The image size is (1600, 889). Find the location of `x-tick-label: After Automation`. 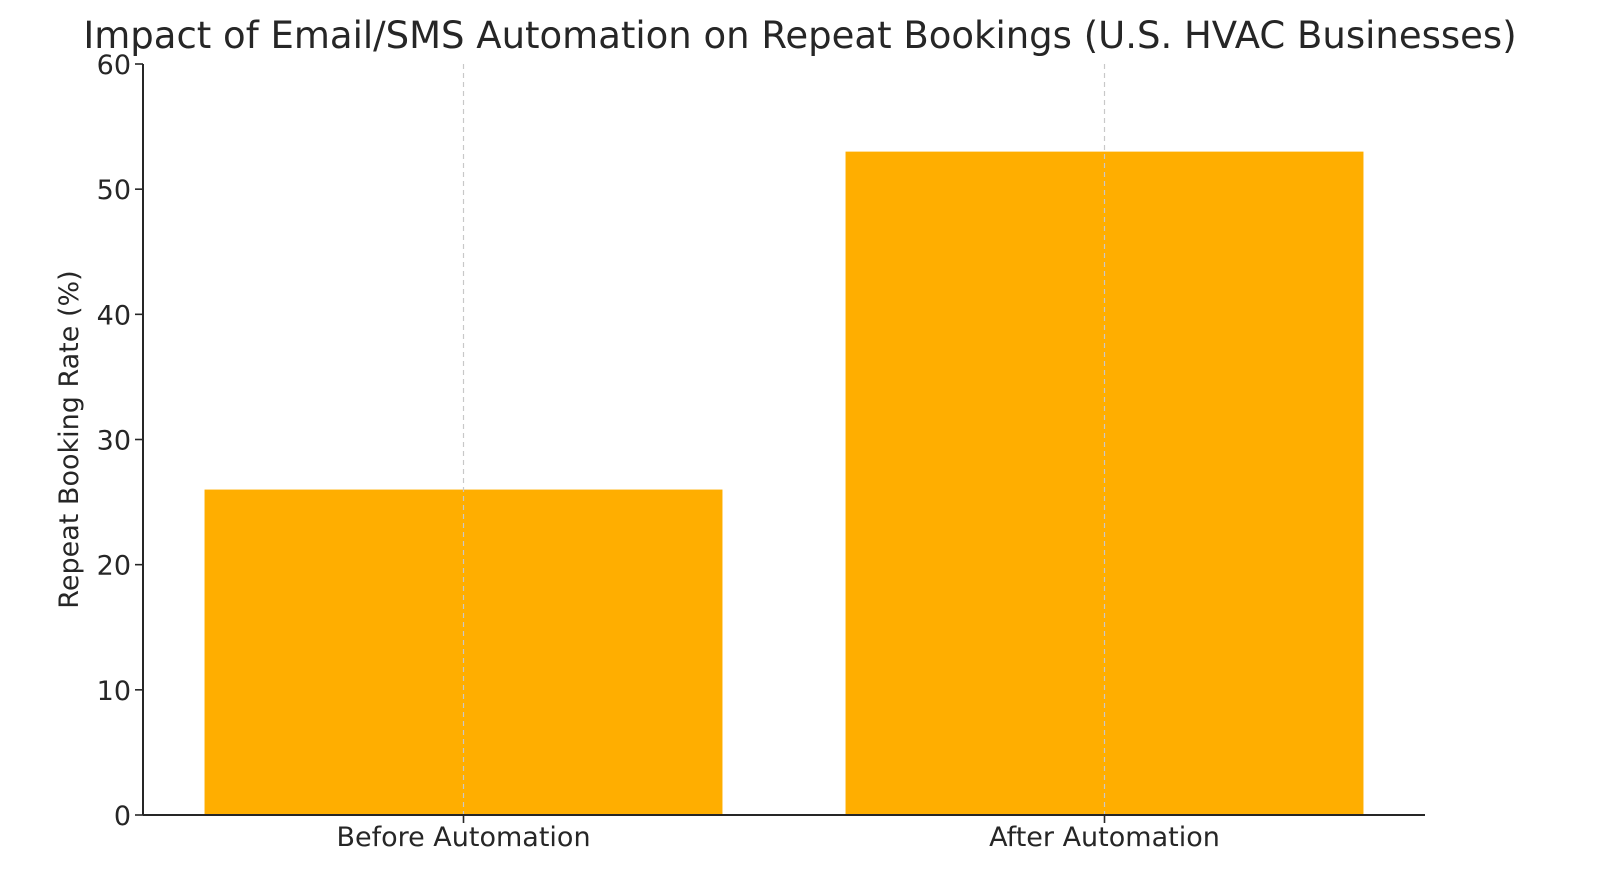

x-tick-label: After Automation is located at coordinates (1104, 837).